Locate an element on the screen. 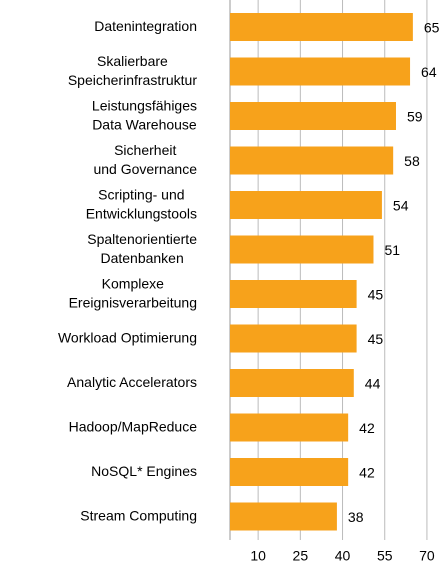 Image resolution: width=441 pixels, height=569 pixels. y-tick-label: NoSQL* Engines is located at coordinates (144, 471).